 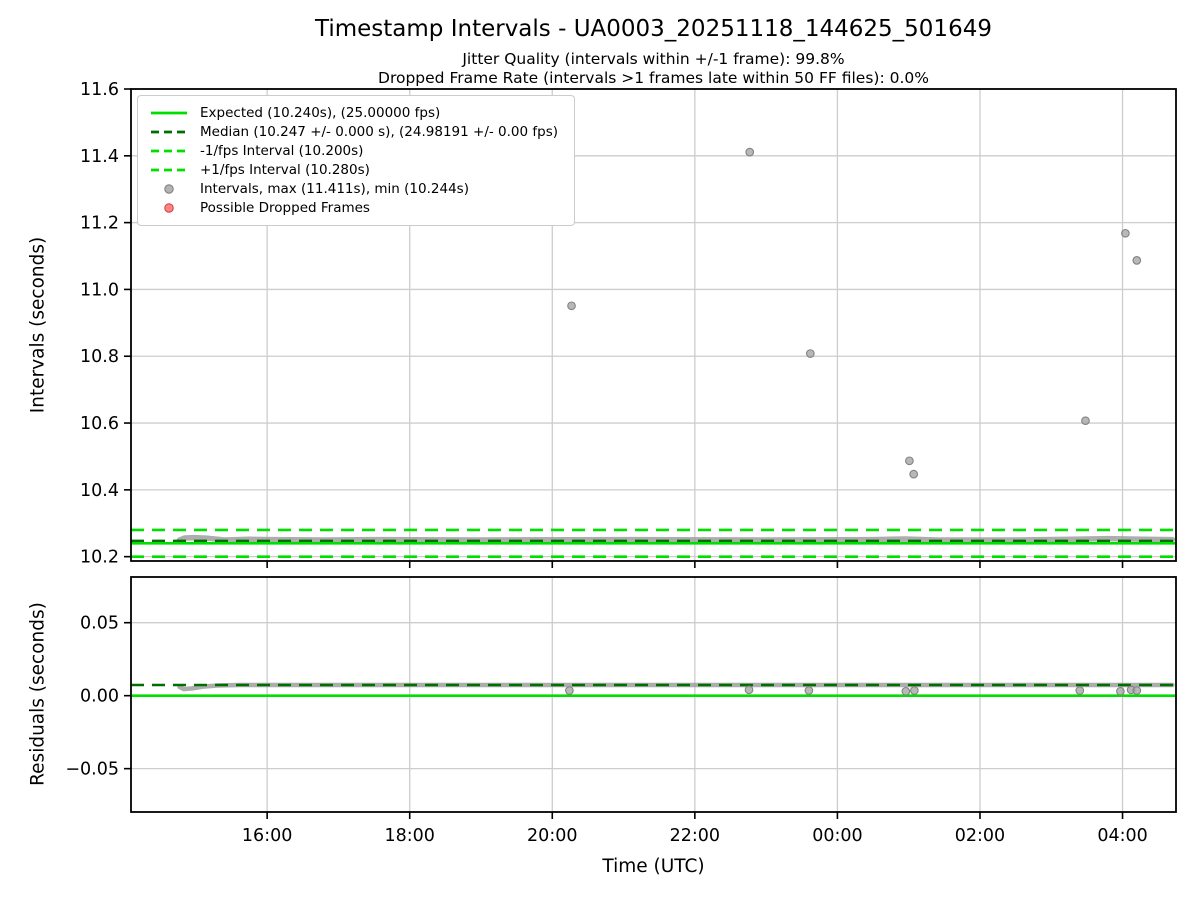 What do you see at coordinates (99, 624) in the screenshot?
I see `y-tick-label: 0.05` at bounding box center [99, 624].